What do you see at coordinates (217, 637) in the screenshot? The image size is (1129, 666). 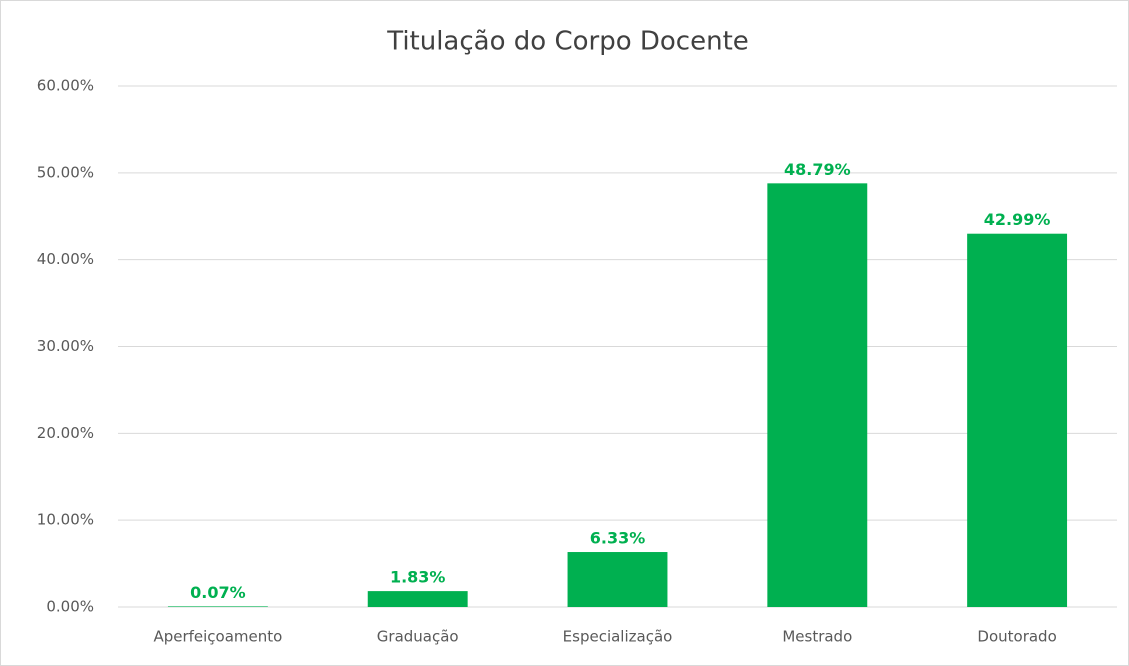 I see `x-tick-label: Aperfeiçoamento` at bounding box center [217, 637].